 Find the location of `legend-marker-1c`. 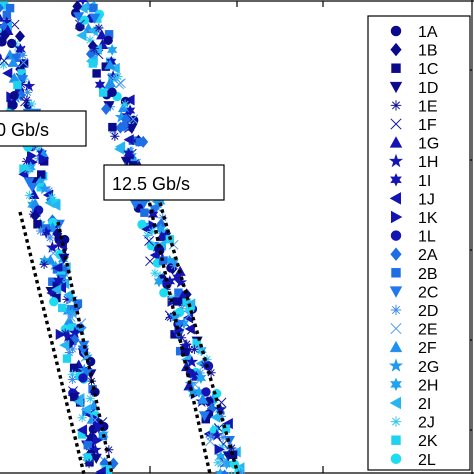

legend-marker-1c is located at coordinates (396, 68).